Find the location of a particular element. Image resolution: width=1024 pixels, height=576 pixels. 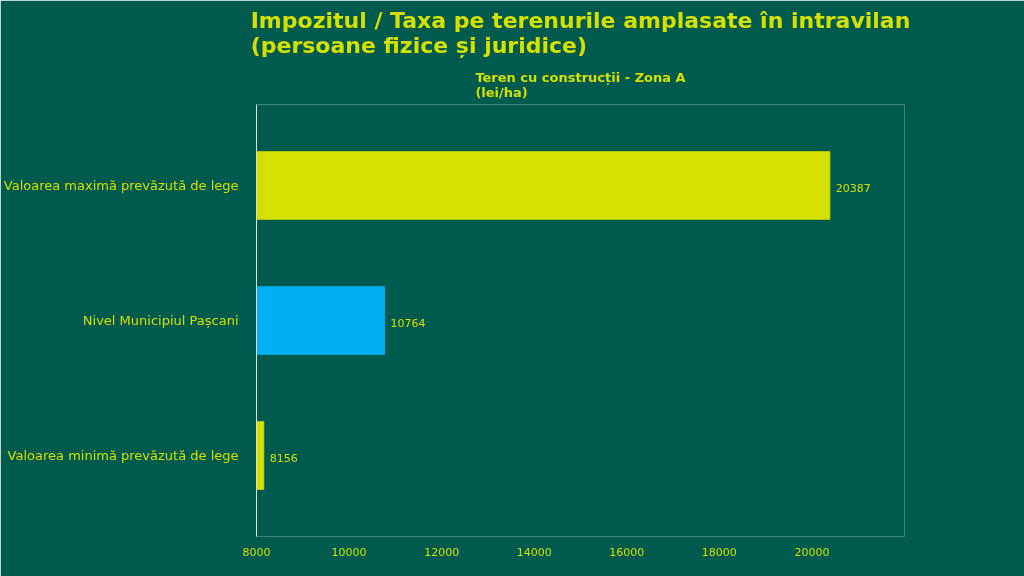

chart-title: Impozitul / Taxa pe terenurile amplasate în intravilan (persoane fizice și juridice) is located at coordinates (580, 32).